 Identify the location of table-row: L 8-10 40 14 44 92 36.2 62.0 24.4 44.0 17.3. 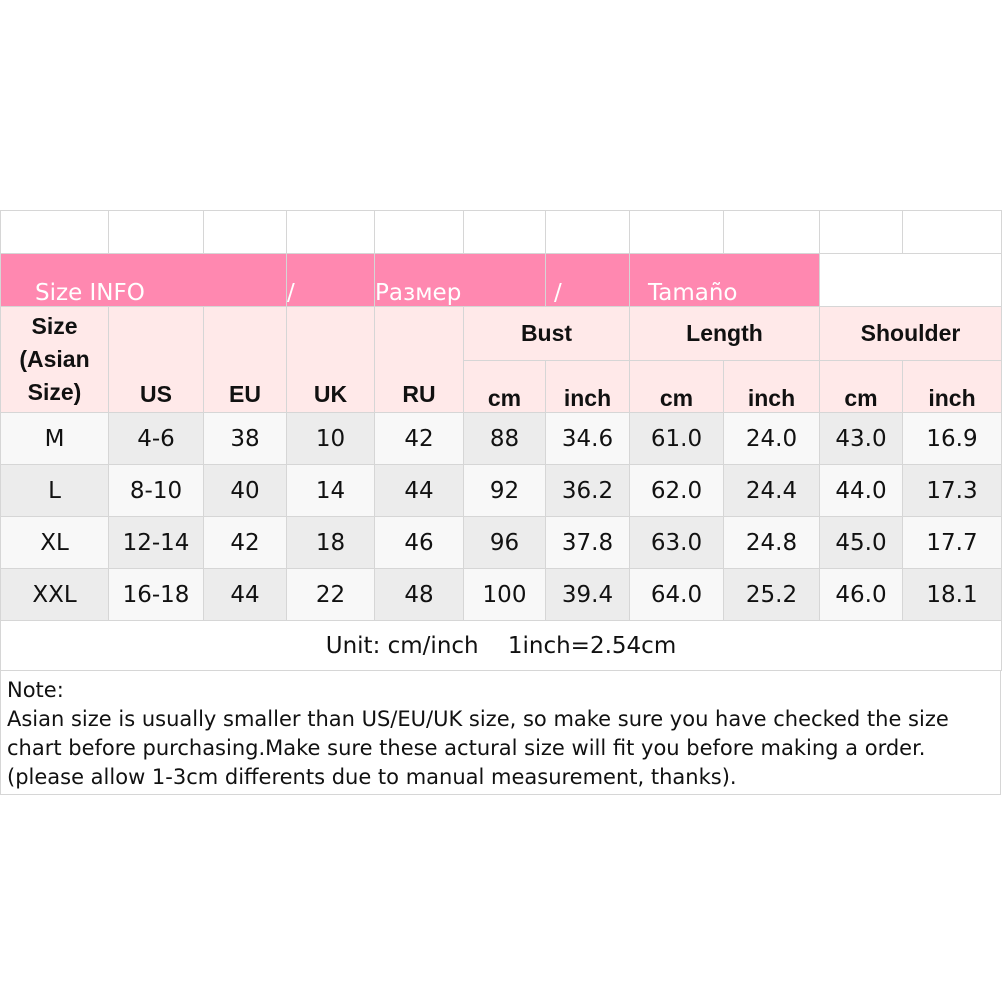
(501, 490).